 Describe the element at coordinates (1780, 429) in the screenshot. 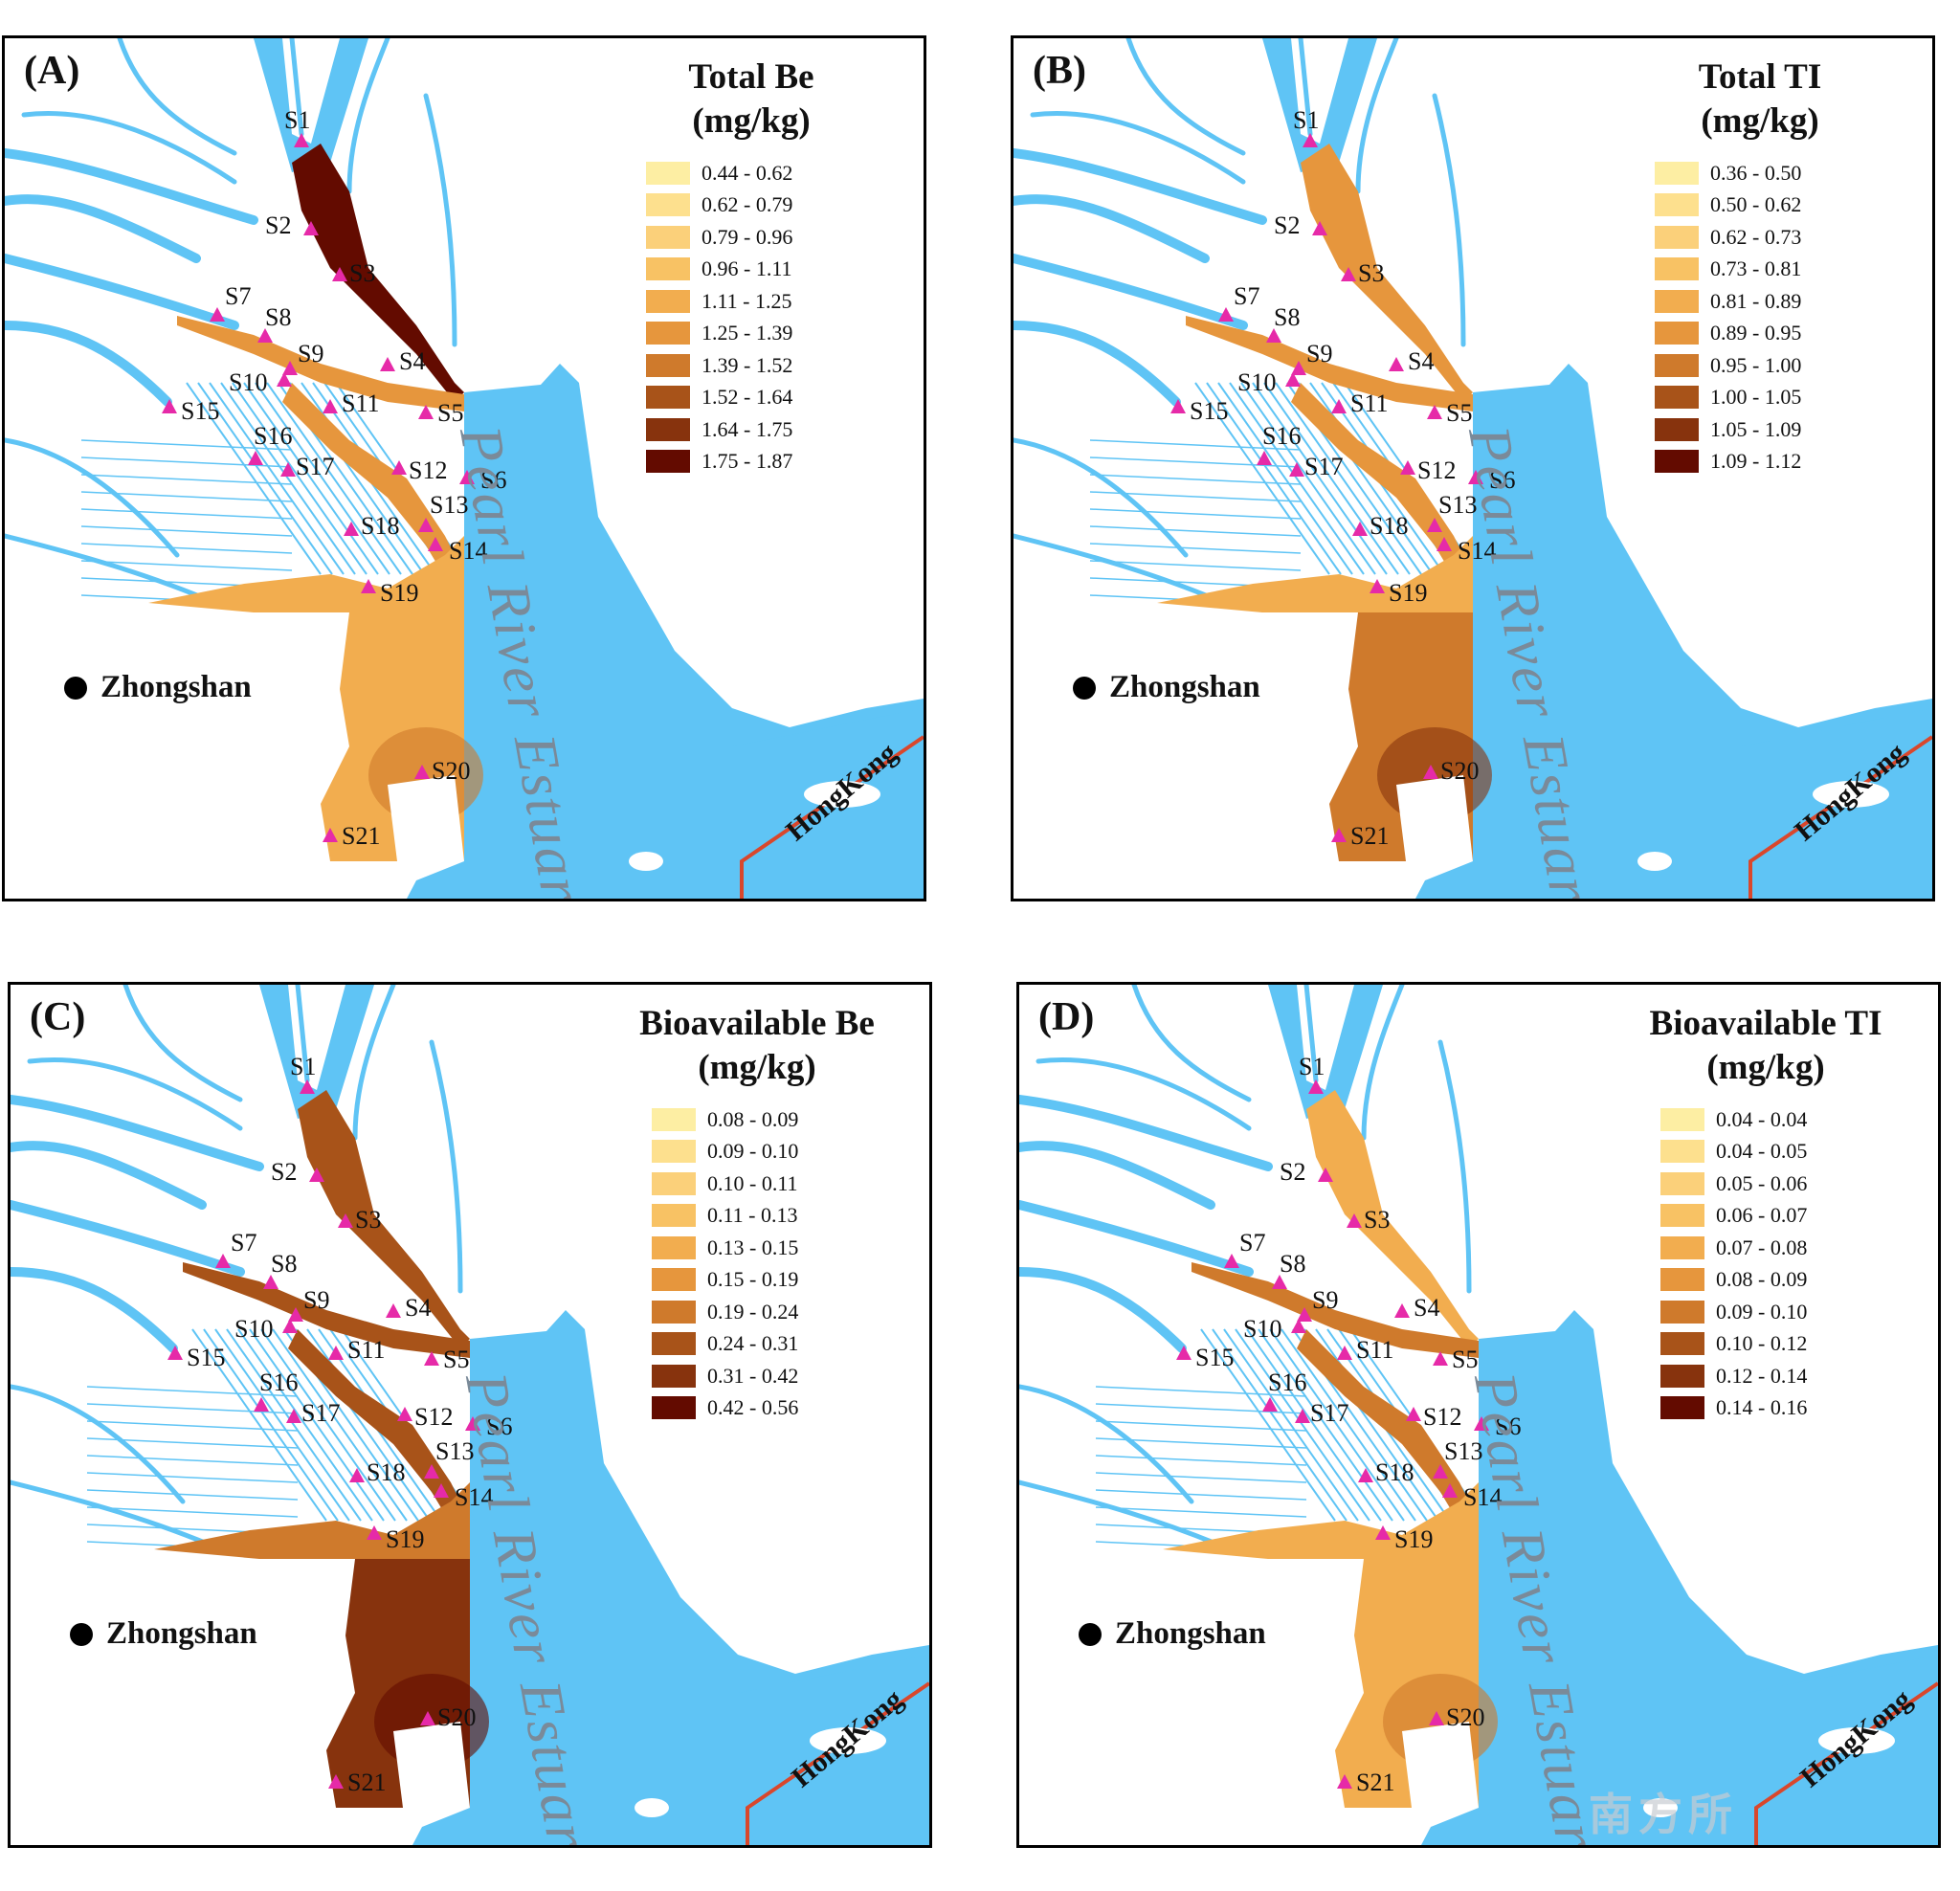

I see `legend-item: 1.05 - 1.09` at that location.